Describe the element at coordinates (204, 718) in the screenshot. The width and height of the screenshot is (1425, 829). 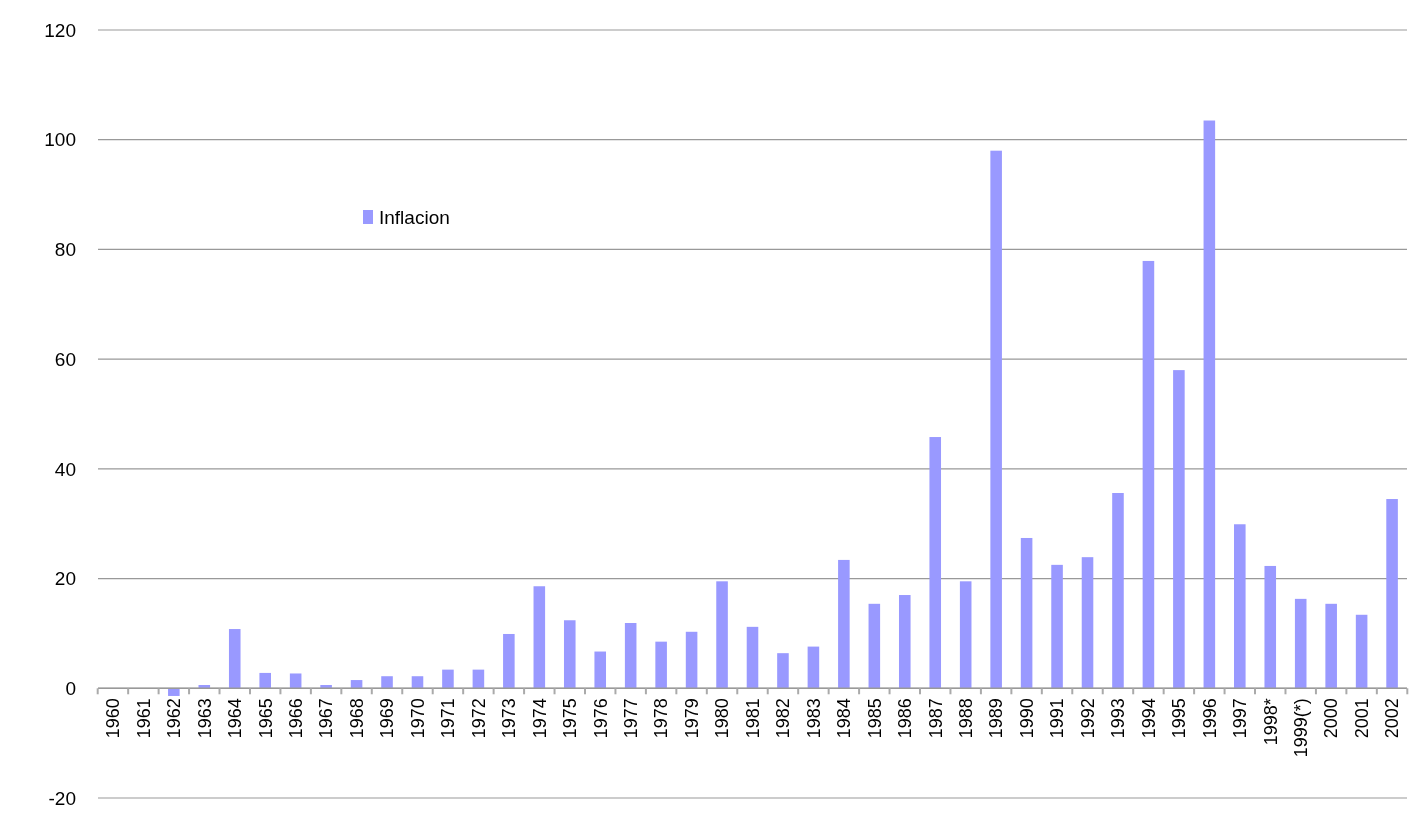
I see `x-tick-label: 1963` at that location.